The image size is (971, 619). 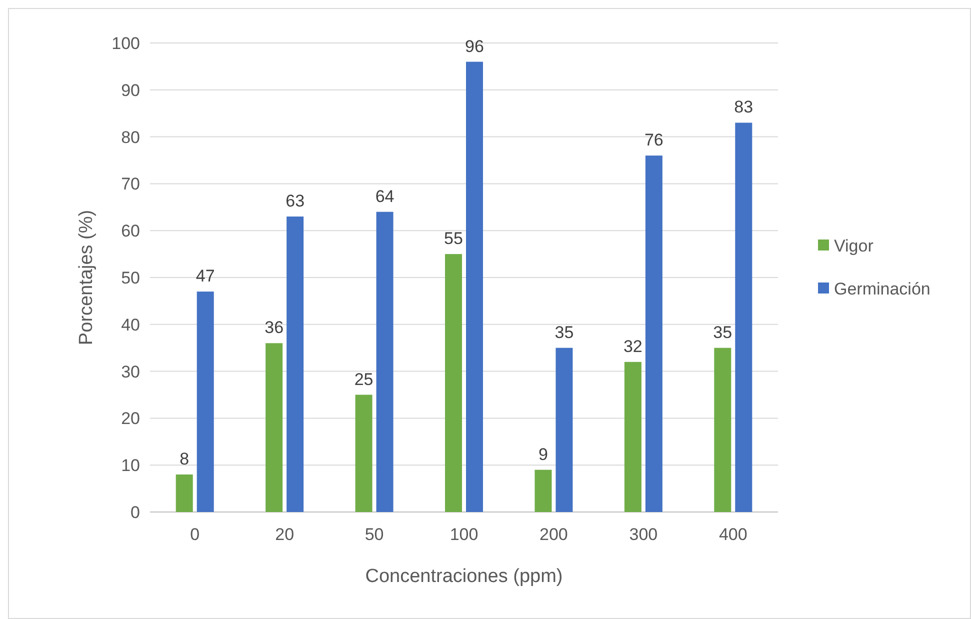 What do you see at coordinates (284, 534) in the screenshot?
I see `x-tick-label: 20` at bounding box center [284, 534].